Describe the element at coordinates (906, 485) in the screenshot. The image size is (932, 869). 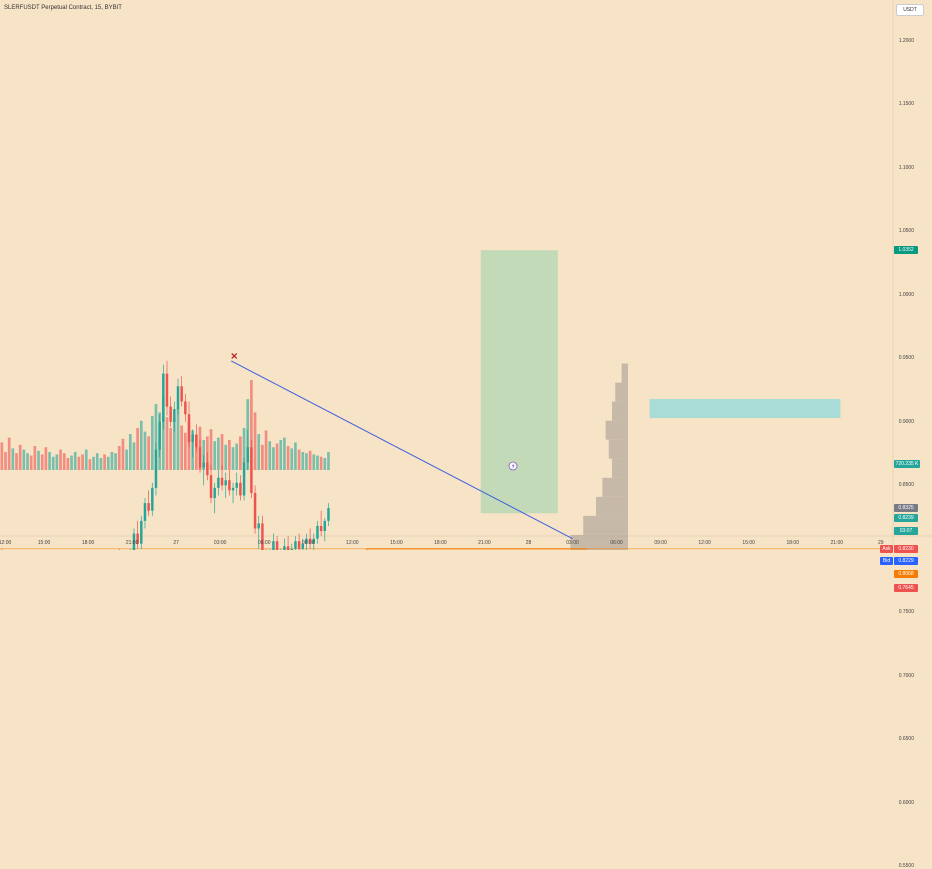
I see `price-tick-label: 0.8500` at that location.